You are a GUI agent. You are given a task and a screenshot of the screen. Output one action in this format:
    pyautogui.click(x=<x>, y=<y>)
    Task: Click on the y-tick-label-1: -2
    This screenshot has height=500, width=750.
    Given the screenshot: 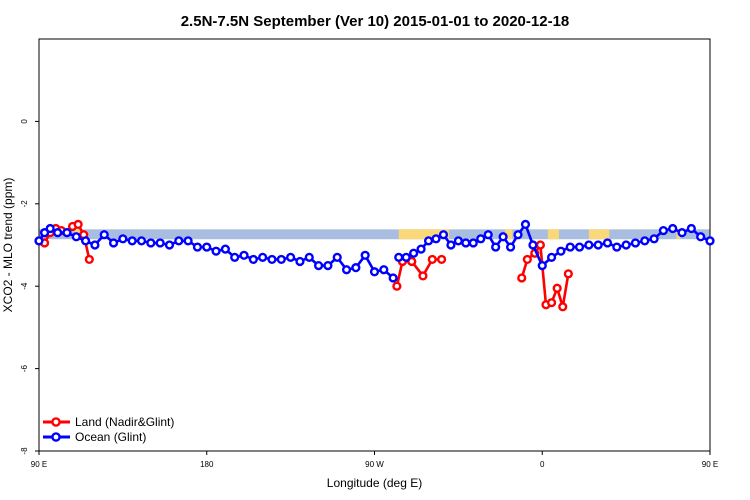 What is the action you would take?
    pyautogui.click(x=24, y=204)
    